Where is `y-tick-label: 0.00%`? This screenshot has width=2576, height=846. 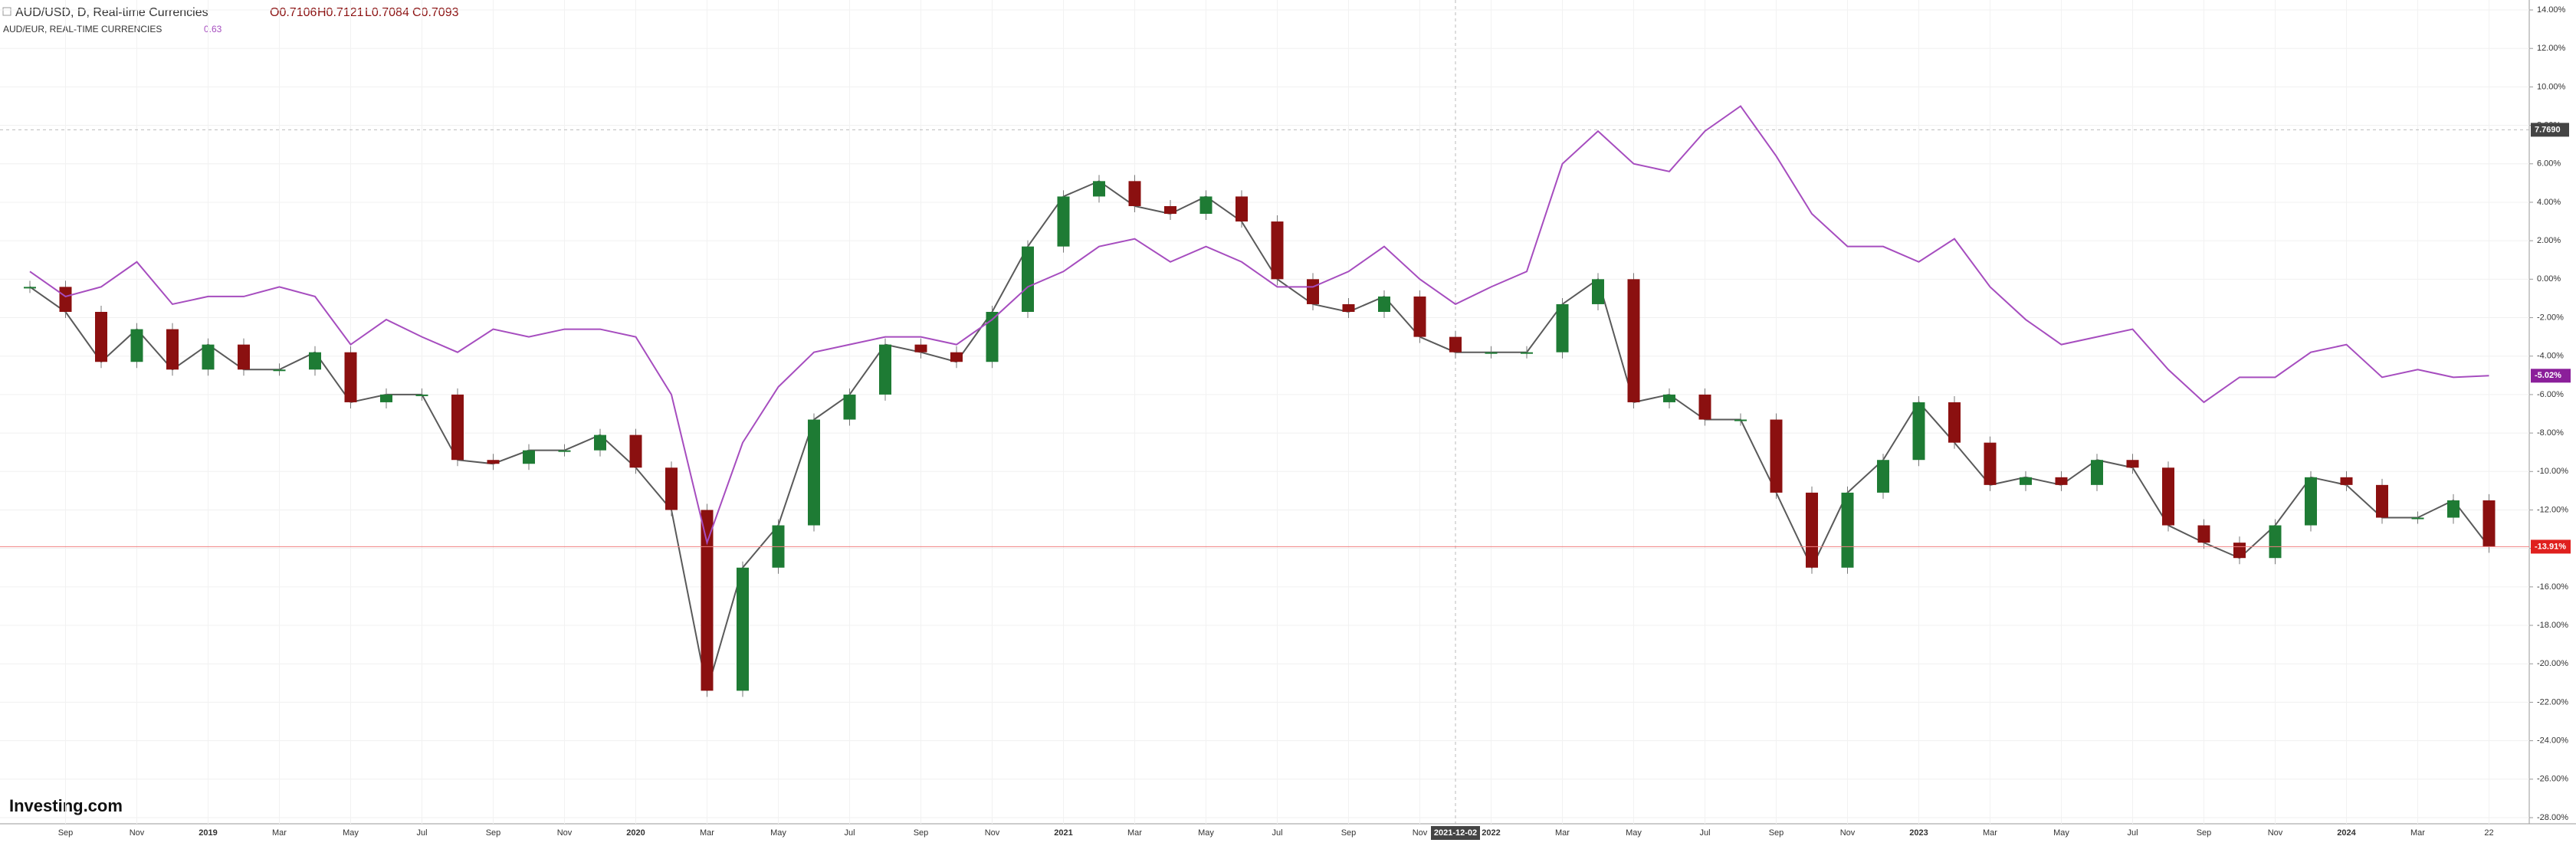
y-tick-label: 0.00% is located at coordinates (2549, 279).